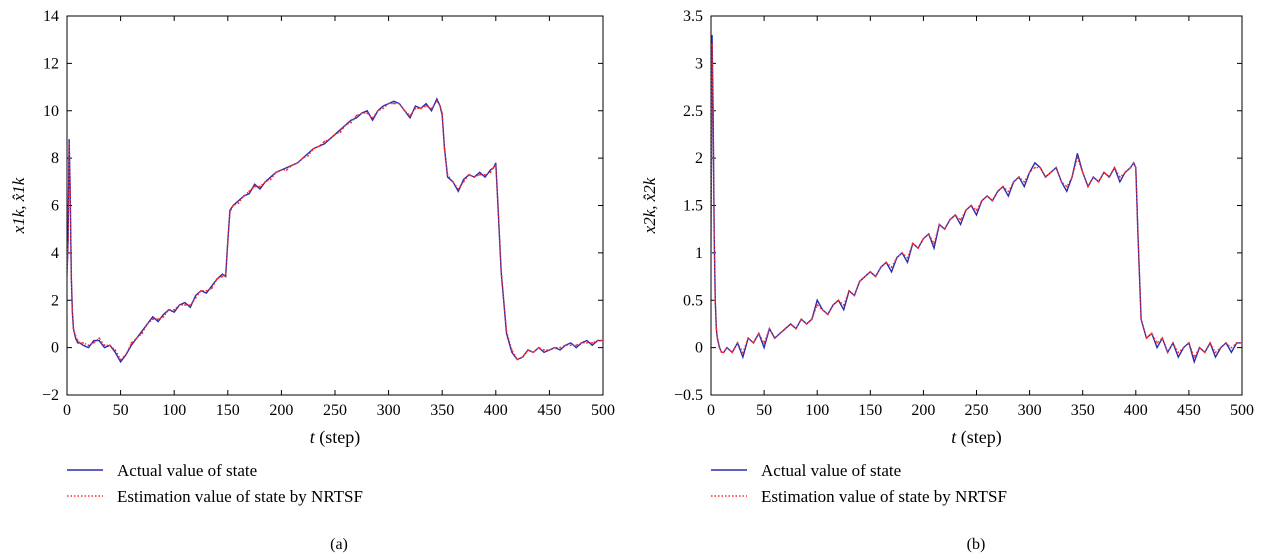  Describe the element at coordinates (968, 158) in the screenshot. I see `y-tick: 2` at that location.